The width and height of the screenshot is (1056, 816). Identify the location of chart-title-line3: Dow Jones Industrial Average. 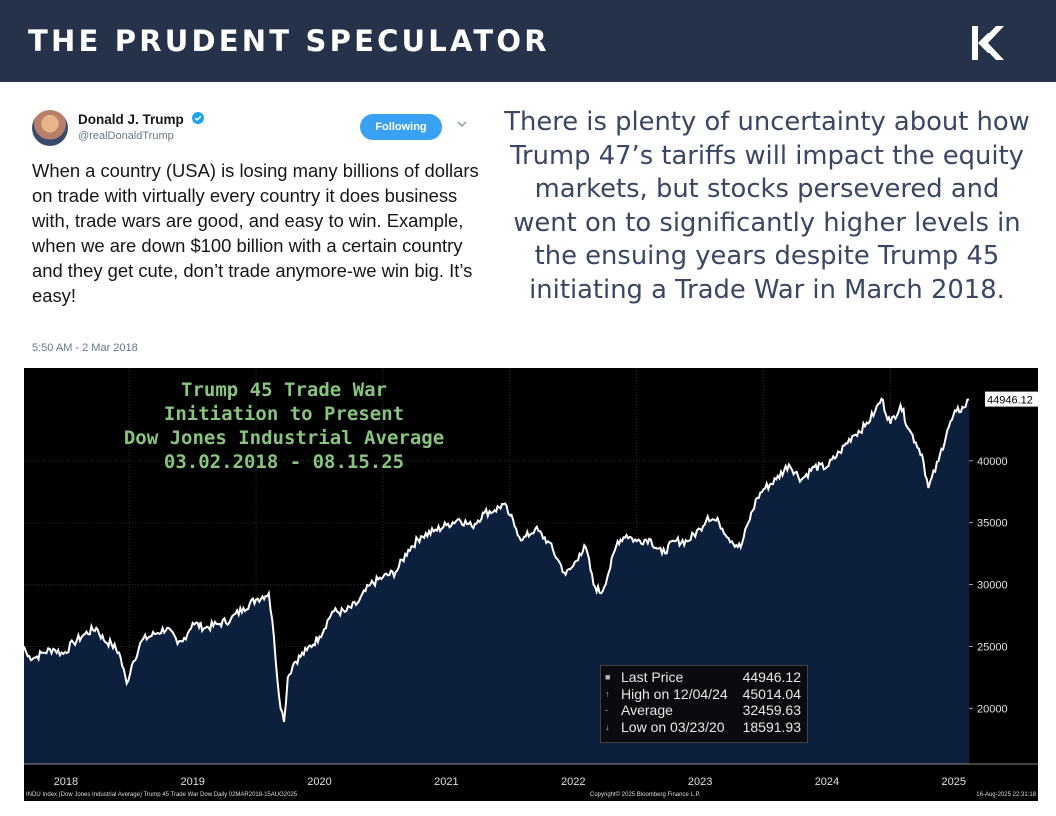
(284, 438).